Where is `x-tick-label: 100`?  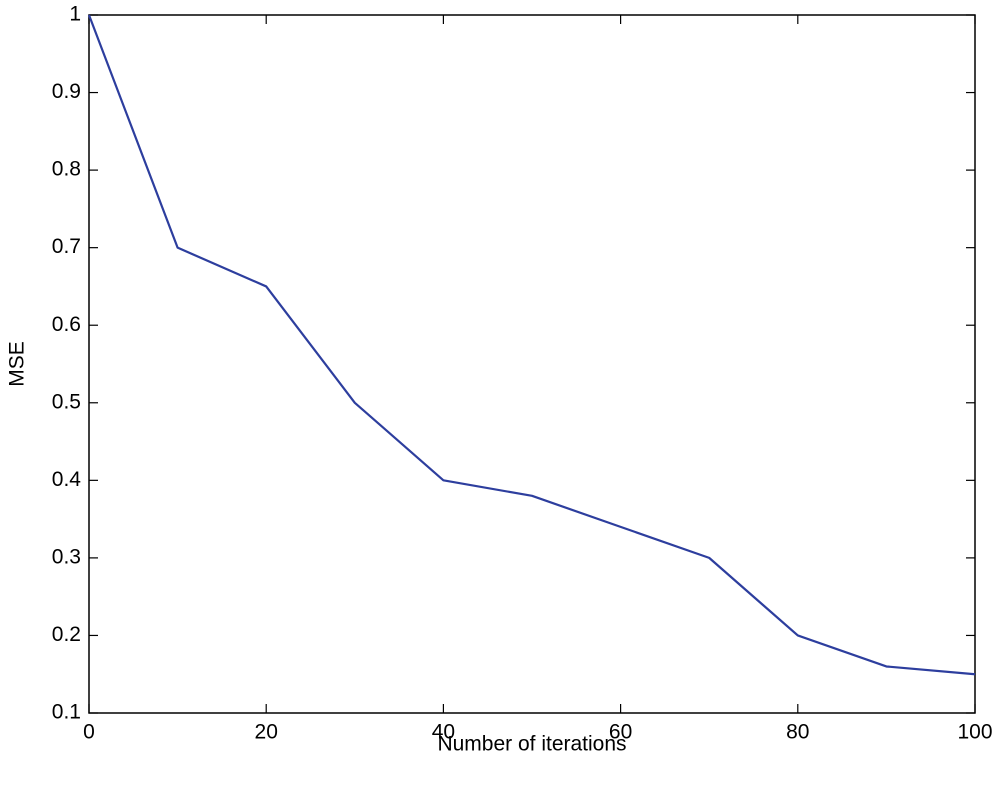
x-tick-label: 100 is located at coordinates (974, 732).